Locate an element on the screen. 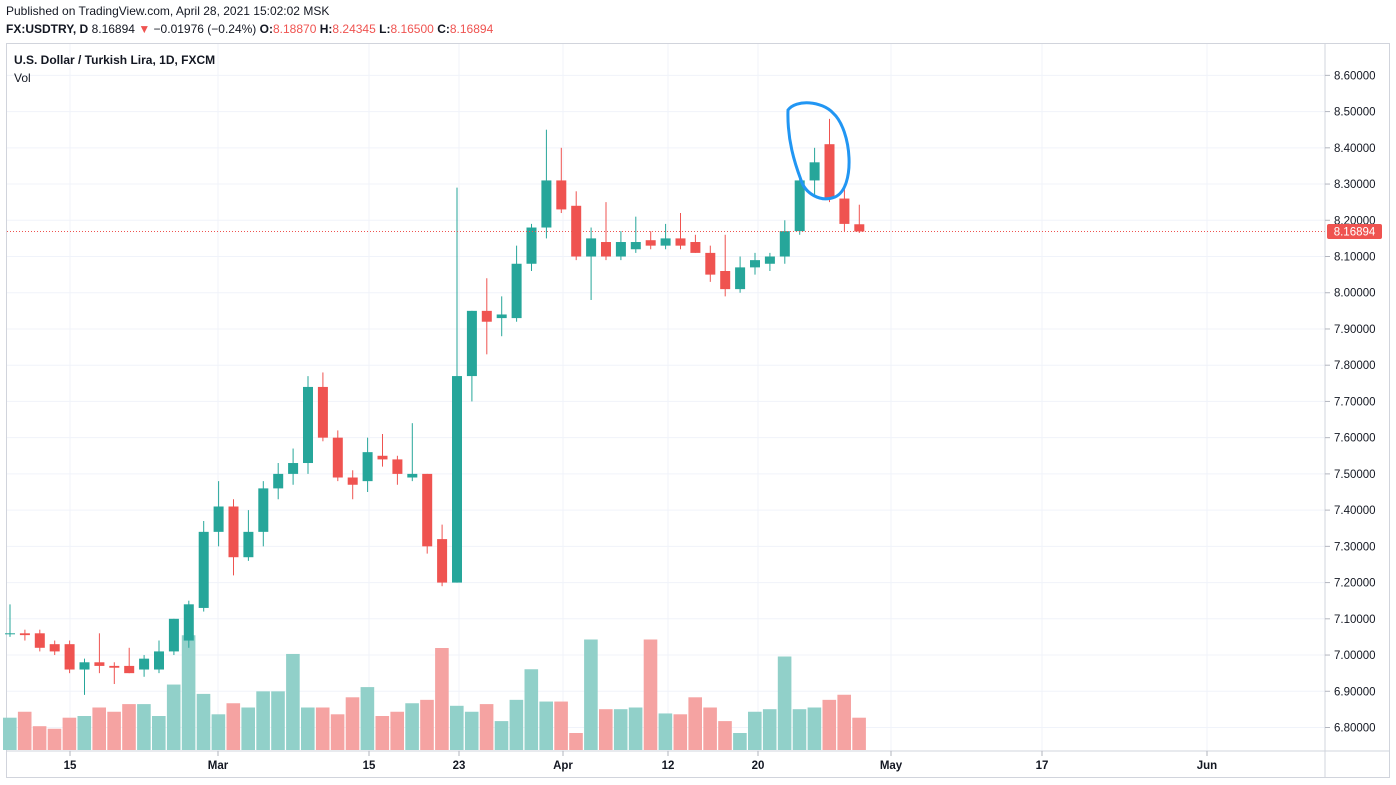  y-tick-label: 8.30000 is located at coordinates (1355, 185).